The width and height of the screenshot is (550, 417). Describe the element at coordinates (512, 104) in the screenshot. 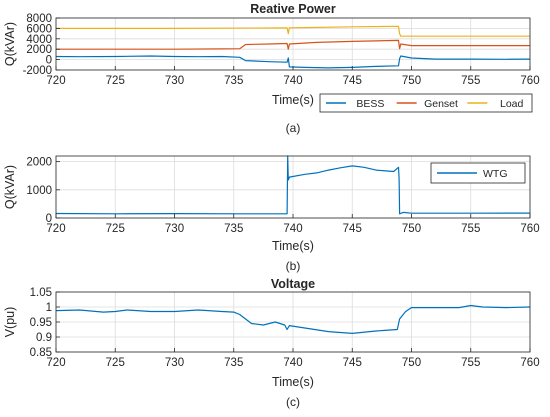

I see `legend-label: Load` at that location.